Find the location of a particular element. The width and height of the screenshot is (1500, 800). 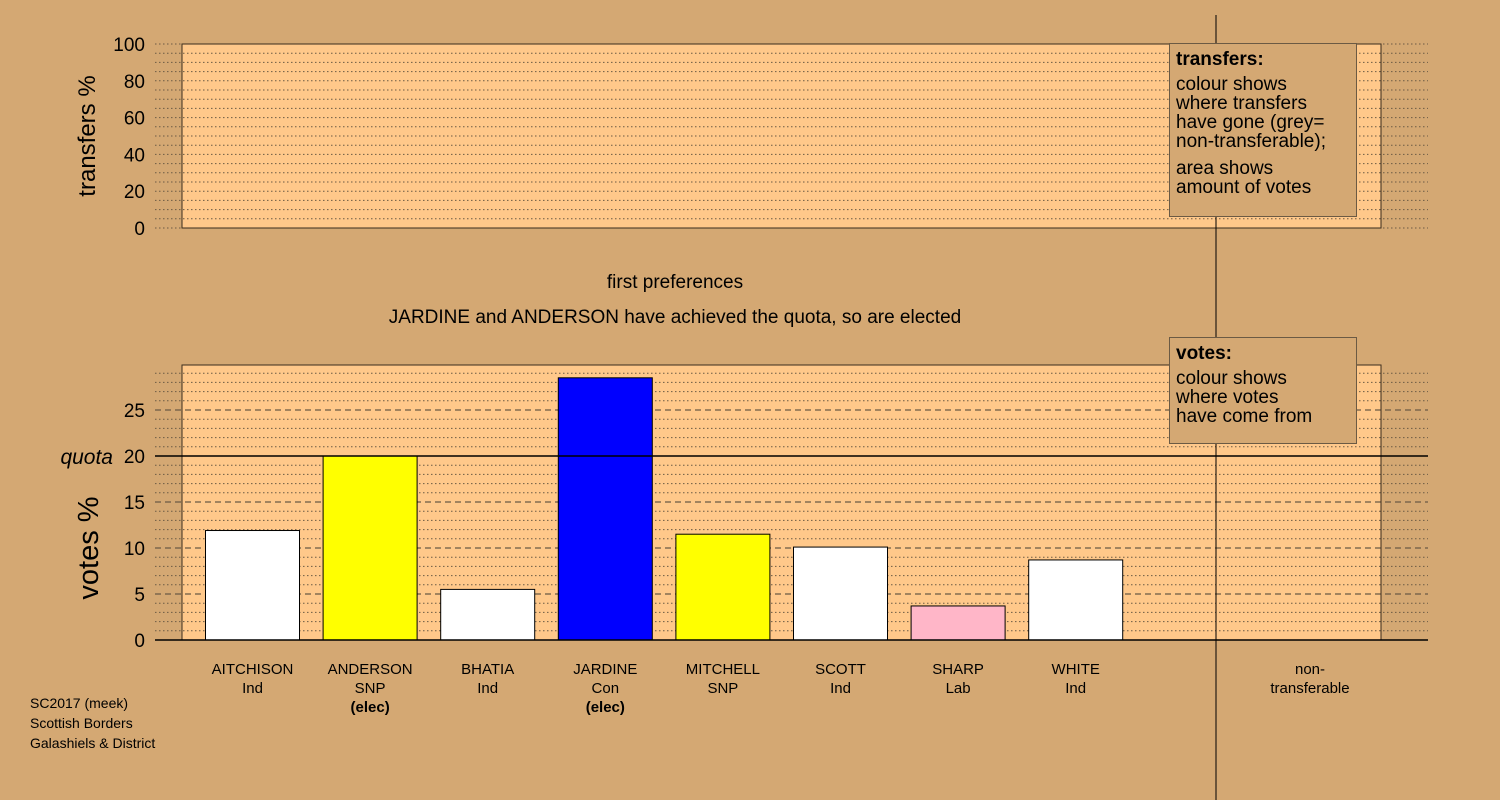

transfers-y-tick-label: 100 is located at coordinates (129, 45).